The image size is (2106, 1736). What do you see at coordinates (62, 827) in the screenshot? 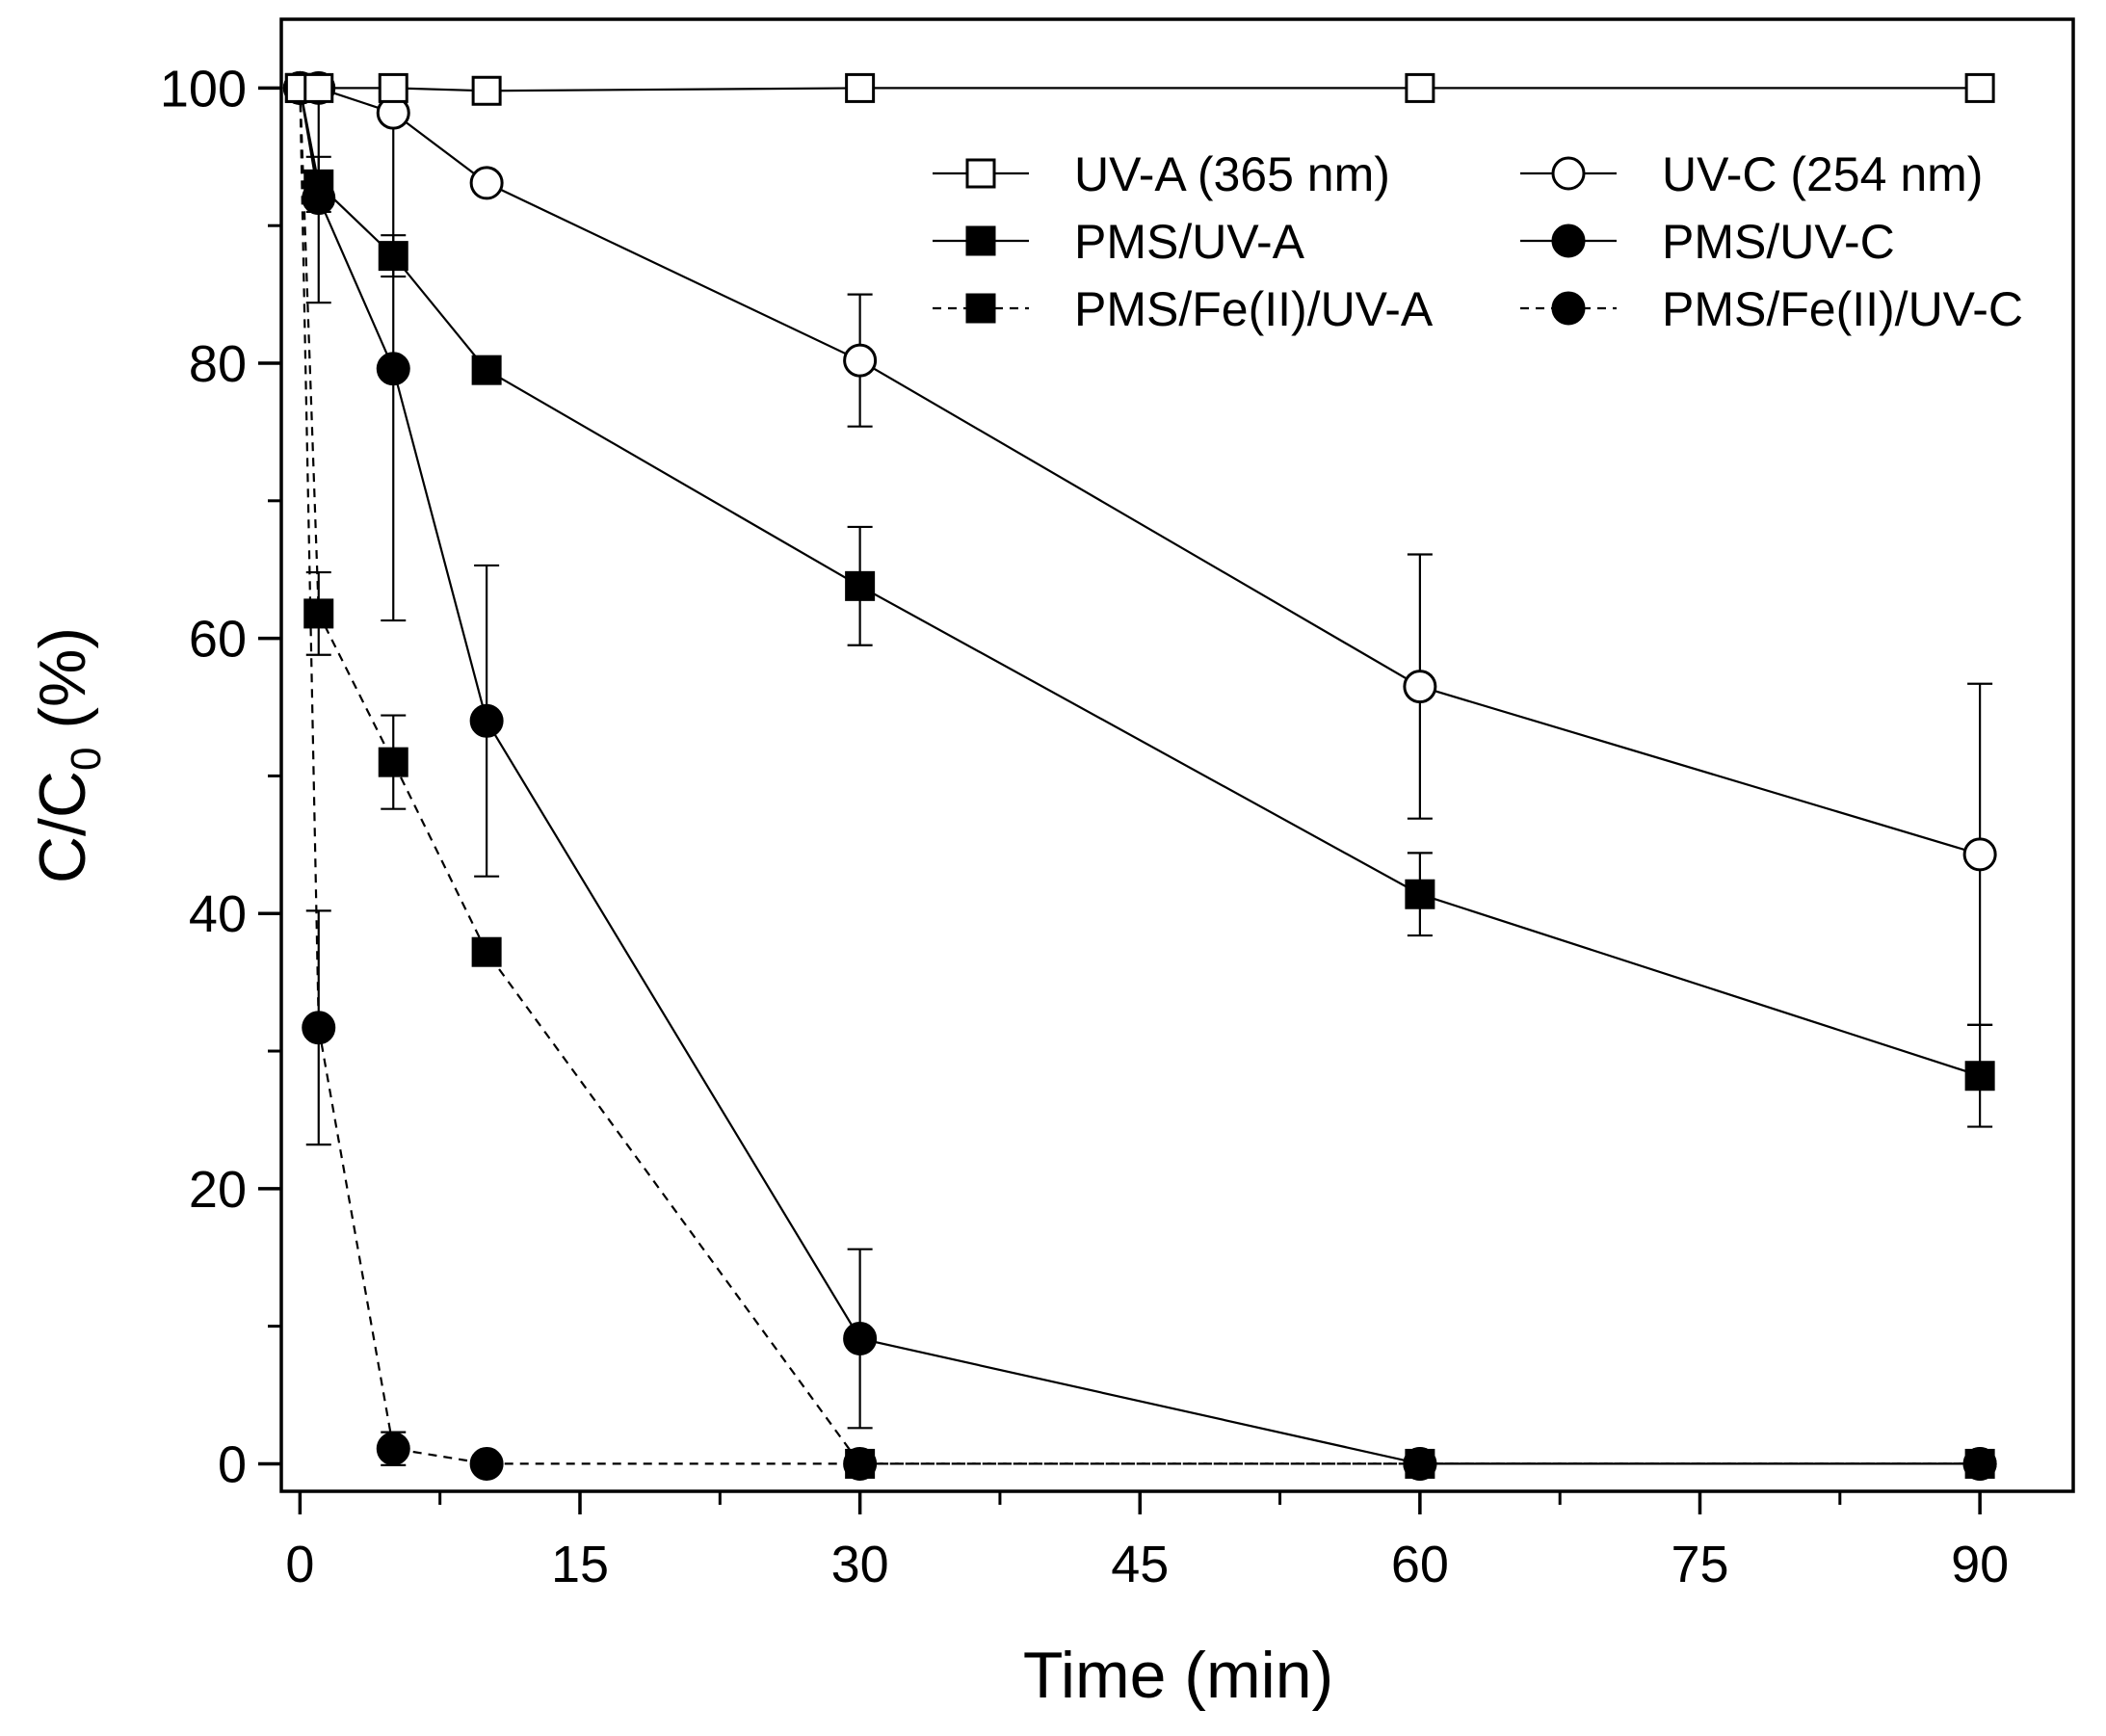
I see `y-axis-label-main: C/C` at bounding box center [62, 827].